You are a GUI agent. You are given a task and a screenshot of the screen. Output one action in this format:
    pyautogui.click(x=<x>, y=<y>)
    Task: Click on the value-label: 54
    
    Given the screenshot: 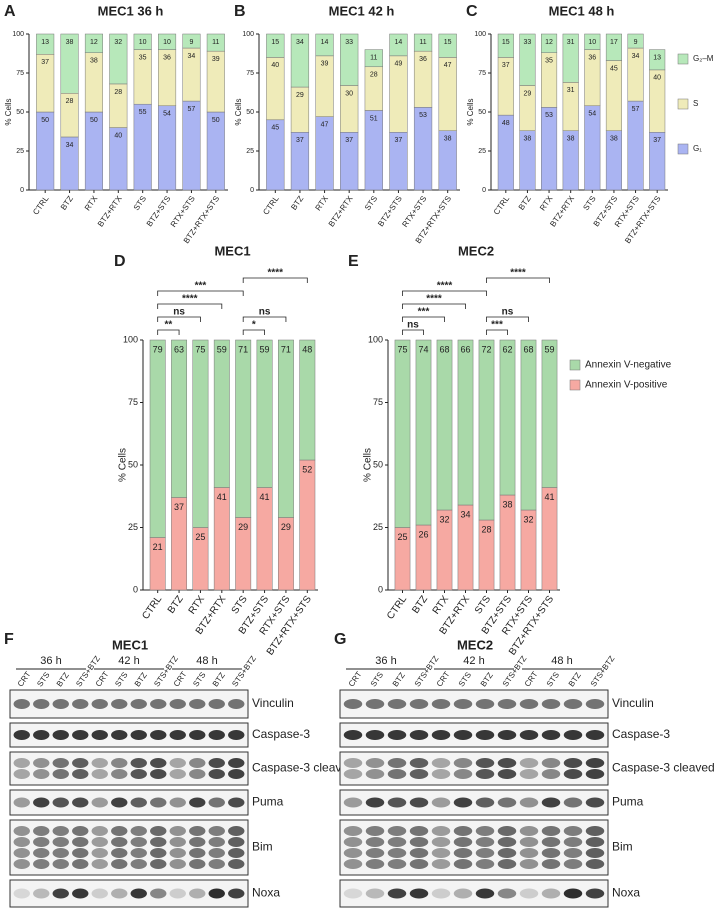 What is the action you would take?
    pyautogui.click(x=592, y=114)
    